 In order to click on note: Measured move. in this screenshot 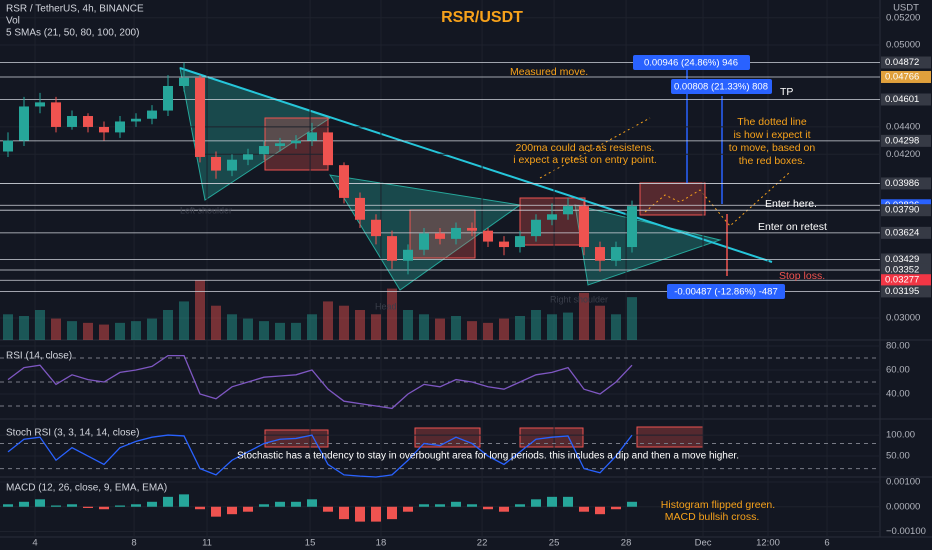, I will do `click(549, 72)`.